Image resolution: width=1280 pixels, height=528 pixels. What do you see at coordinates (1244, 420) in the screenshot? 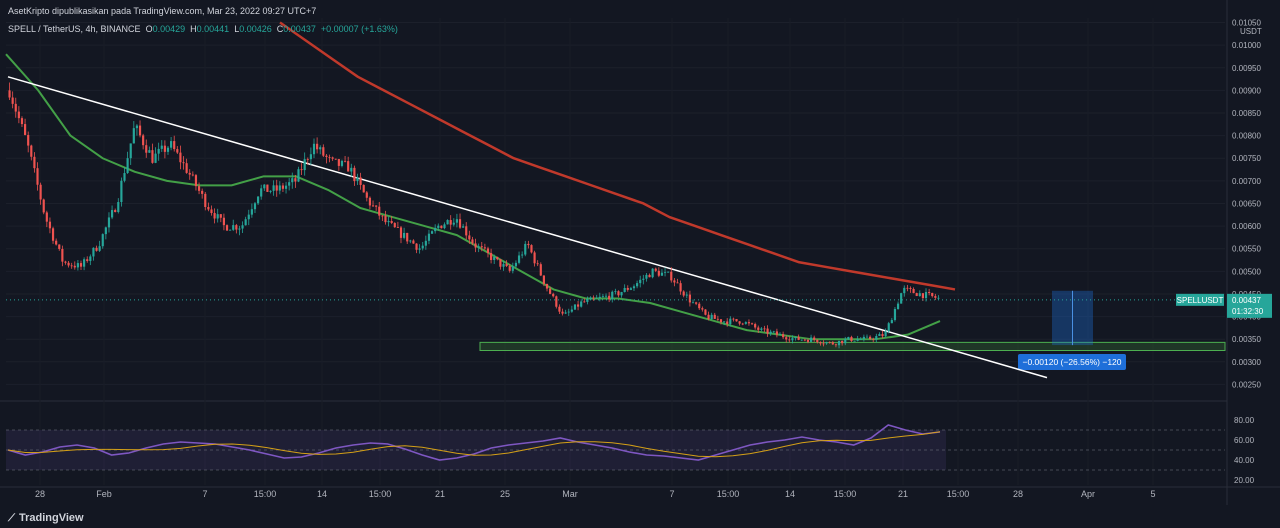
I see `rsi-tick-label: 80.00` at bounding box center [1244, 420].